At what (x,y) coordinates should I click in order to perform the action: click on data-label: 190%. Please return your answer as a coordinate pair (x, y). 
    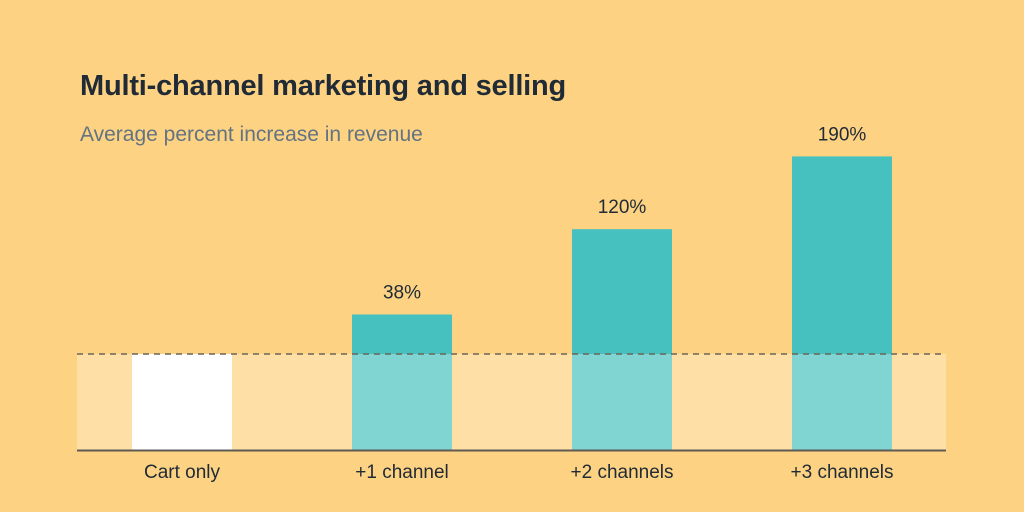
    Looking at the image, I should click on (842, 134).